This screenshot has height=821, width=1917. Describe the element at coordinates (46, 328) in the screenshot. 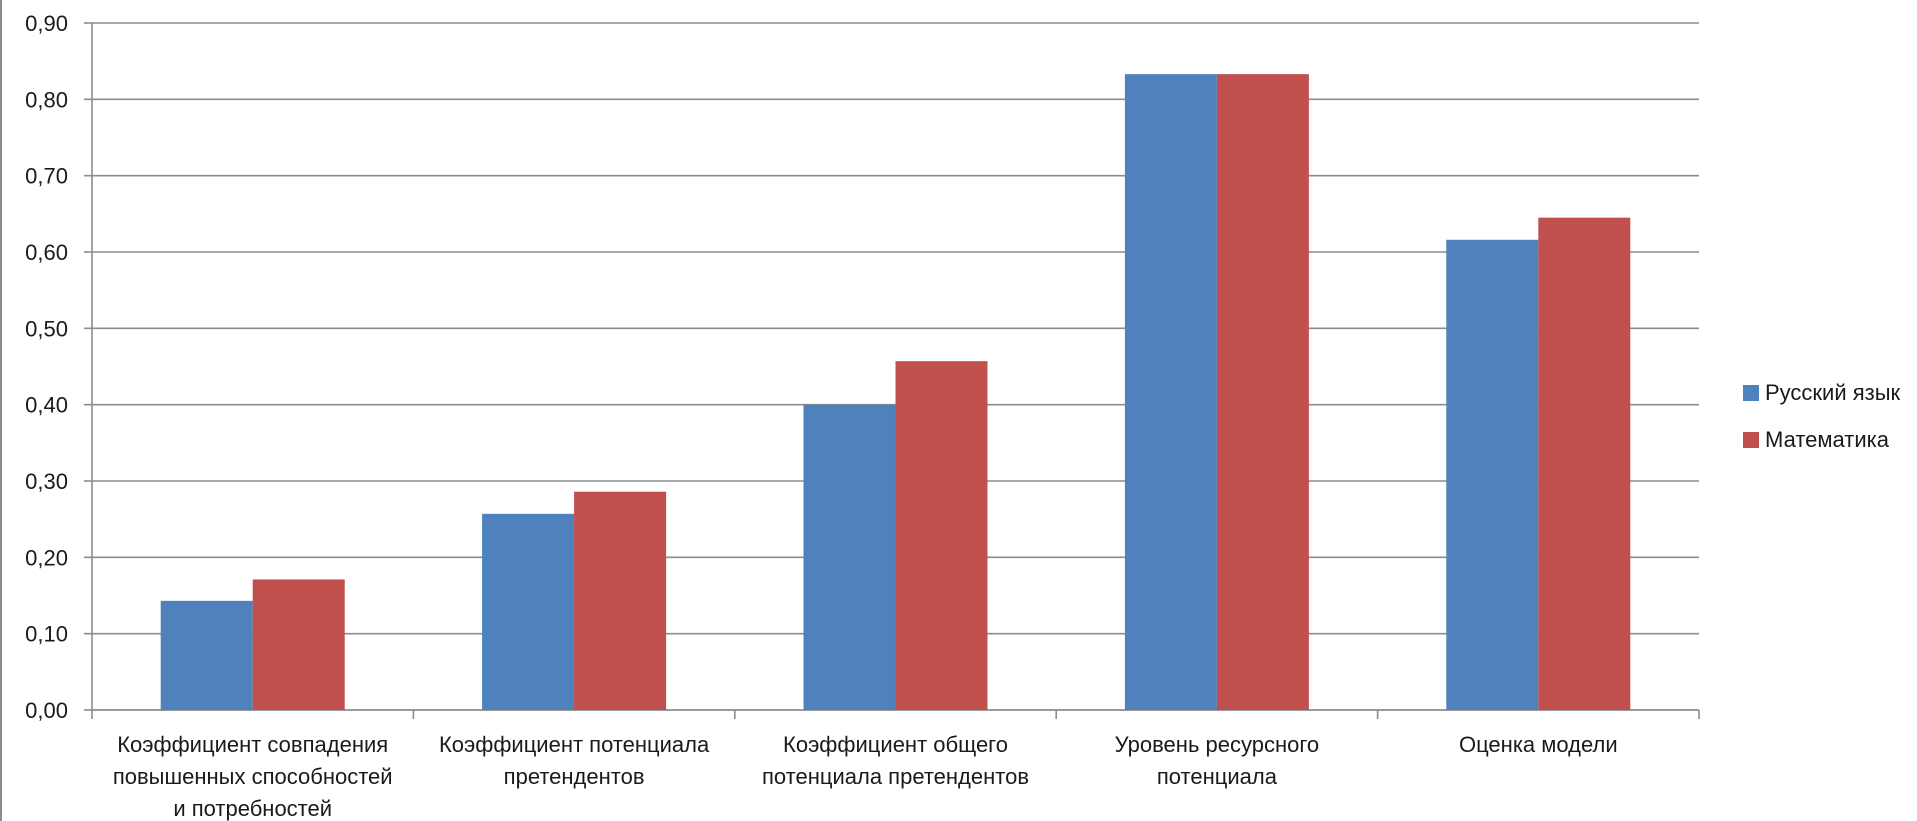

I see `y-tick-label: 0,50` at that location.